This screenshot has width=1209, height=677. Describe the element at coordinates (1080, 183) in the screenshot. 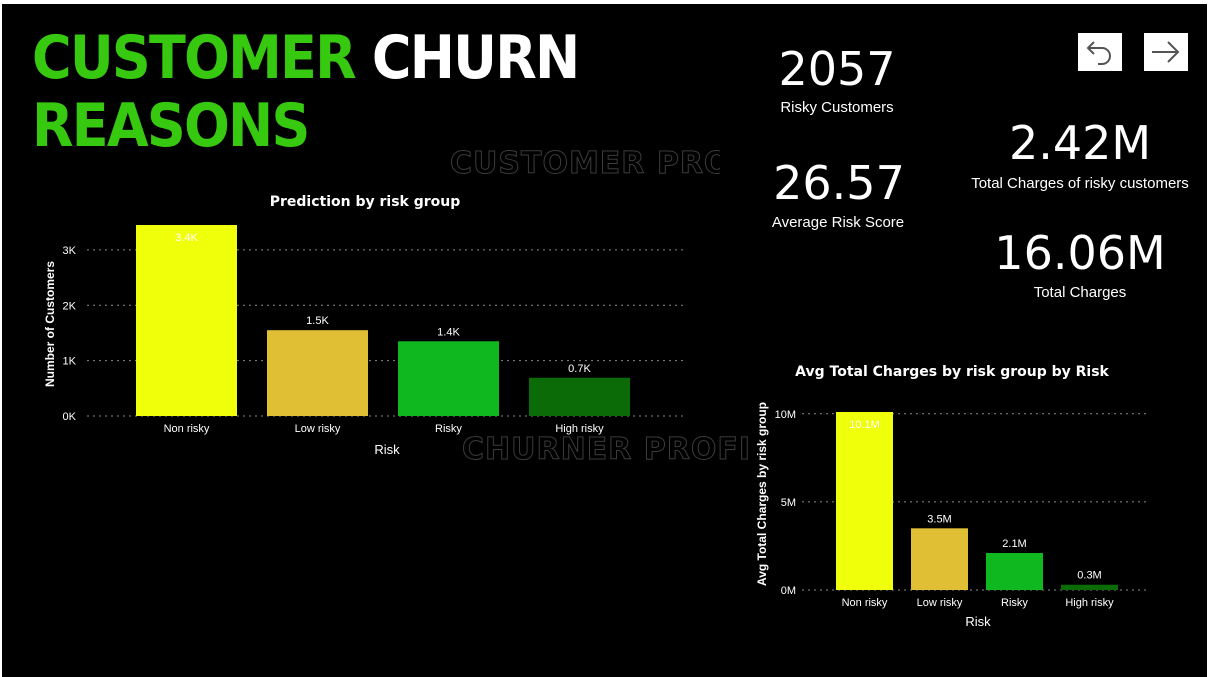

I see `kpi-total-charges-risky-label: Total Charges of risky customers` at that location.